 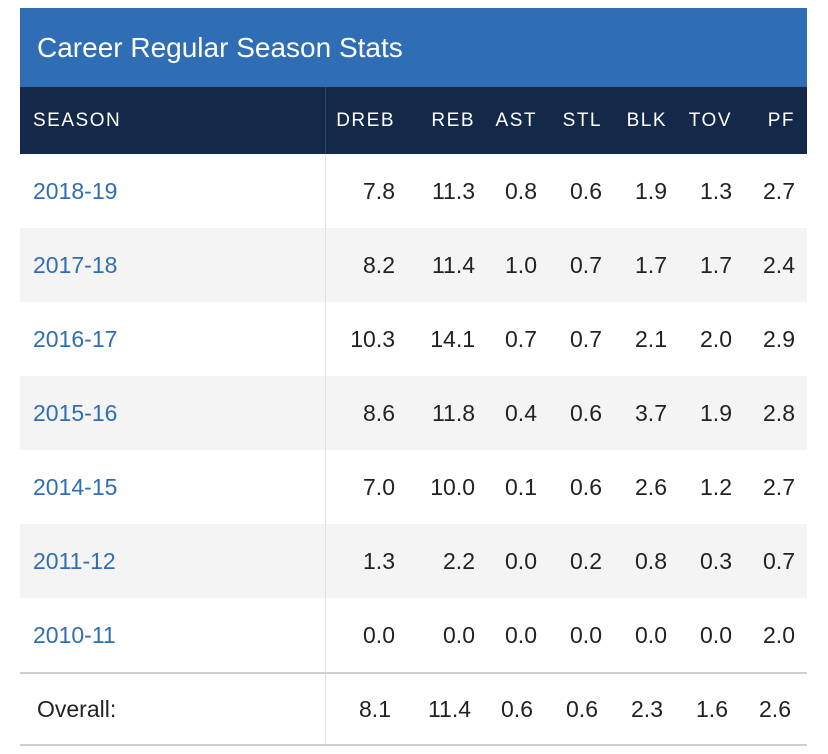 What do you see at coordinates (651, 338) in the screenshot?
I see `stat-cell-blk: 2.1` at bounding box center [651, 338].